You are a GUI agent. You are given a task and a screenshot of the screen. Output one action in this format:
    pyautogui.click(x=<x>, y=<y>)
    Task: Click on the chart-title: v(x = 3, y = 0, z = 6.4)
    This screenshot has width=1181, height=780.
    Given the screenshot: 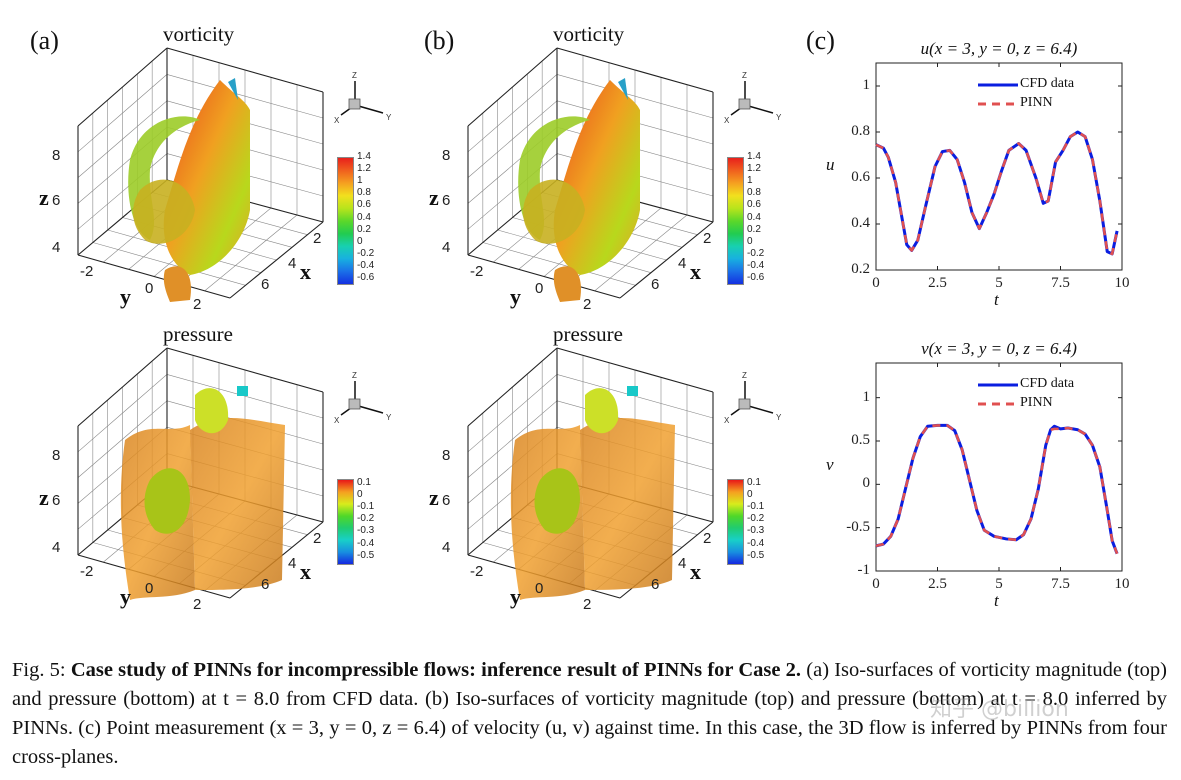 What is the action you would take?
    pyautogui.click(x=999, y=348)
    